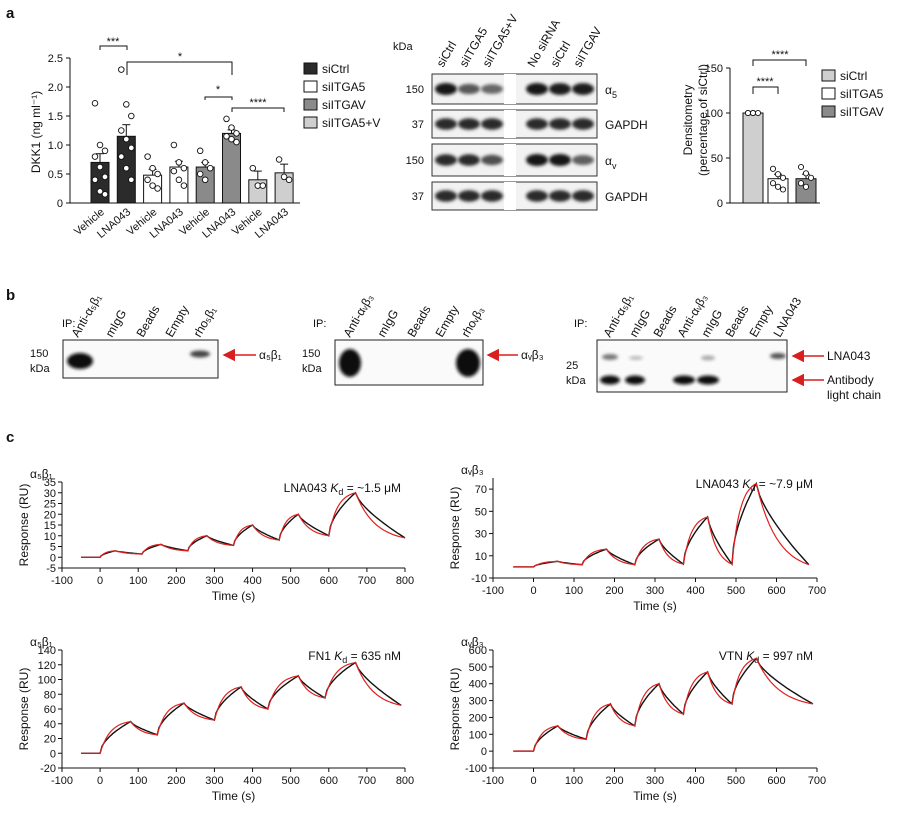 The width and height of the screenshot is (898, 817). I want to click on ip2-band-anti, so click(350, 363).